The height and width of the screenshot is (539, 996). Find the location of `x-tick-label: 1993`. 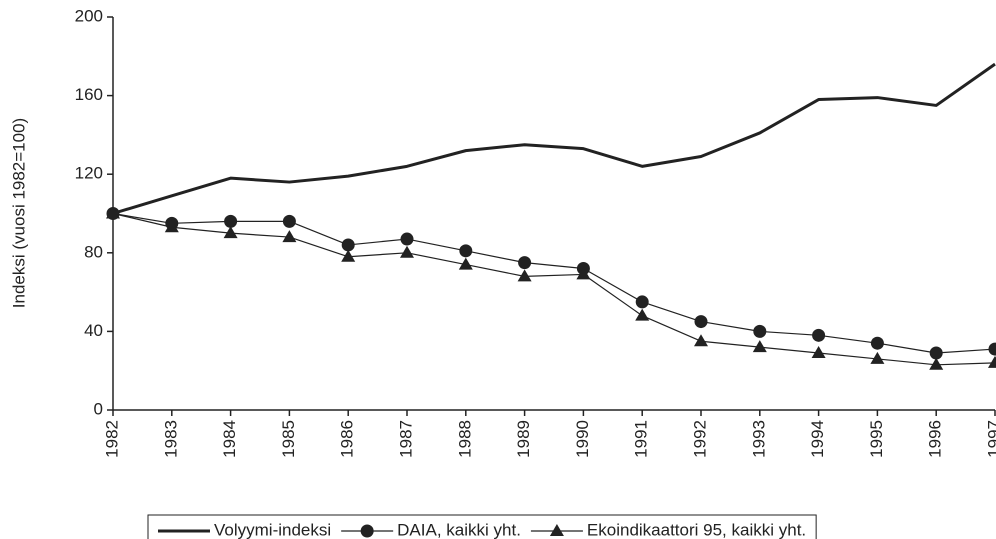

x-tick-label: 1993 is located at coordinates (758, 439).